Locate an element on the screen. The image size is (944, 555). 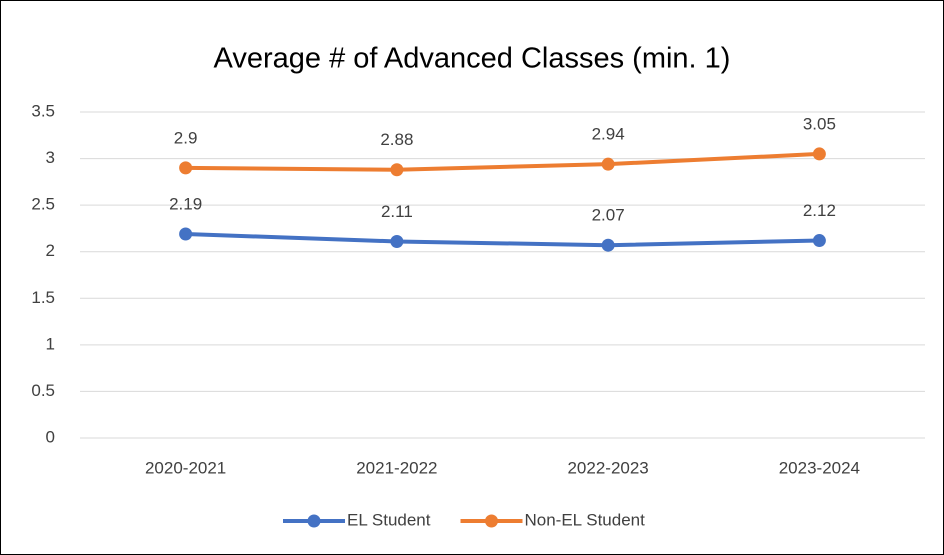
x-tick-label: 2020-2021 is located at coordinates (185, 467).